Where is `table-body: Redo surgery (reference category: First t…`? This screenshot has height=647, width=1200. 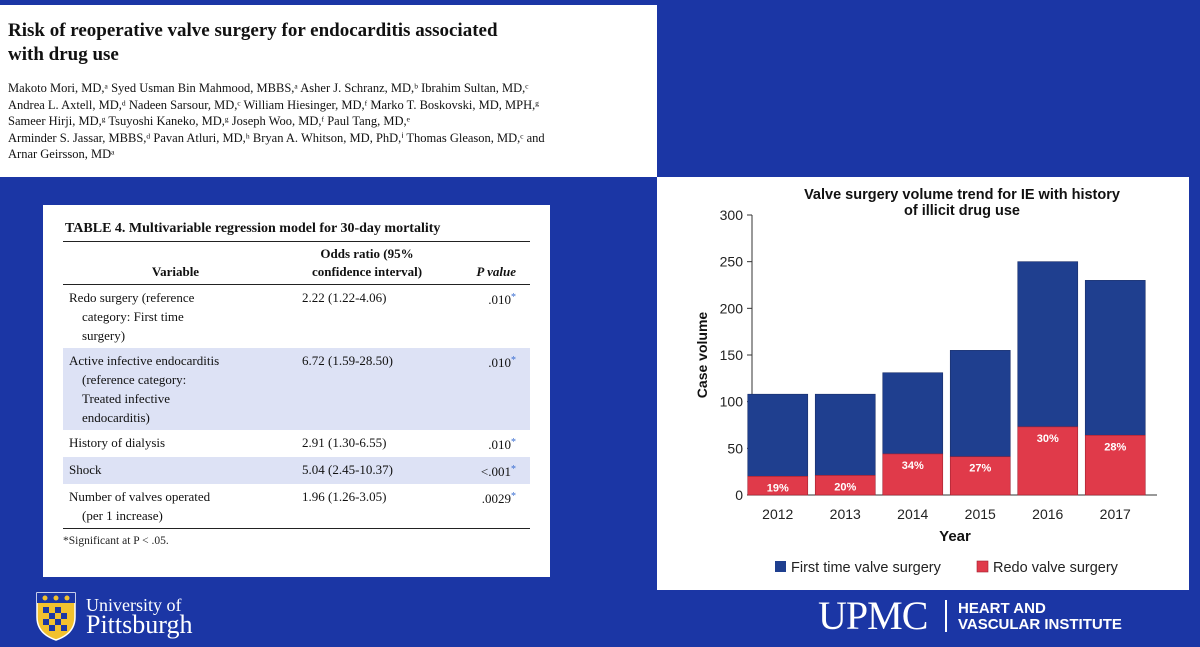 table-body: Redo surgery (reference category: First t… is located at coordinates (296, 407).